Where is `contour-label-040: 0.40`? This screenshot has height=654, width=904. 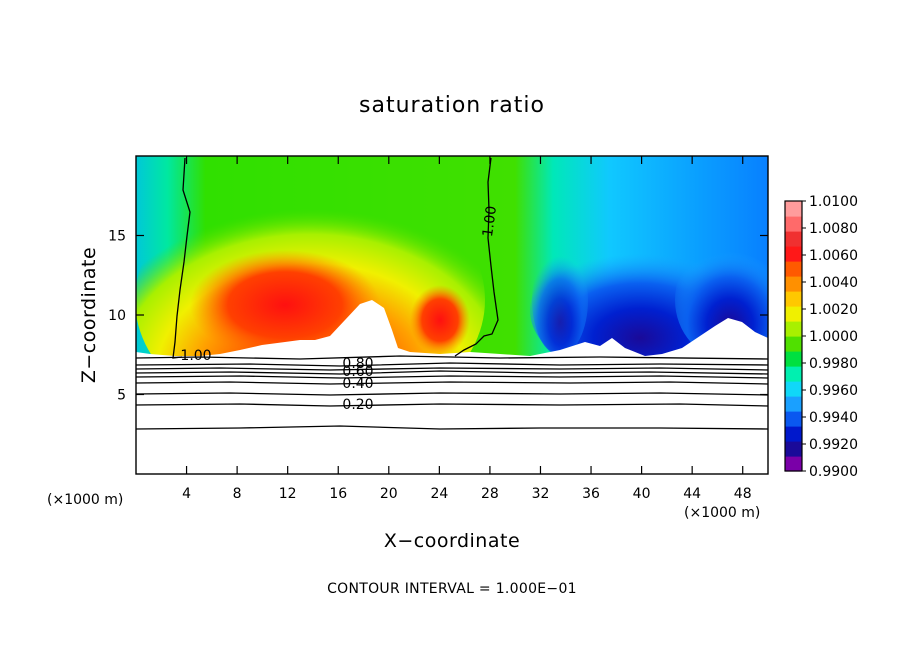 contour-label-040: 0.40 is located at coordinates (357, 384).